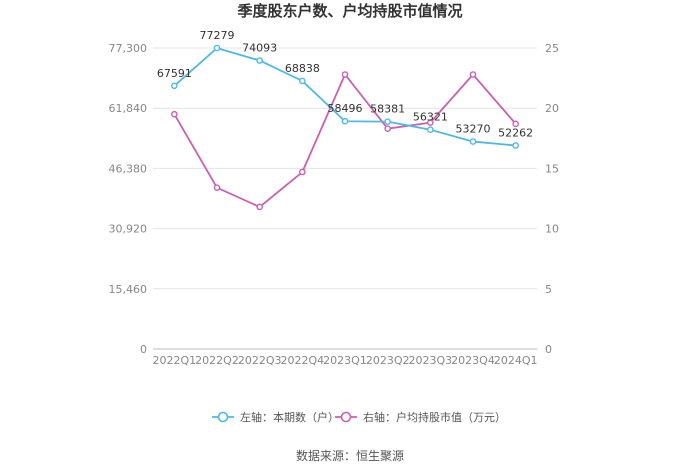 Image resolution: width=700 pixels, height=473 pixels. Describe the element at coordinates (259, 47) in the screenshot. I see `data-label: 74093` at that location.